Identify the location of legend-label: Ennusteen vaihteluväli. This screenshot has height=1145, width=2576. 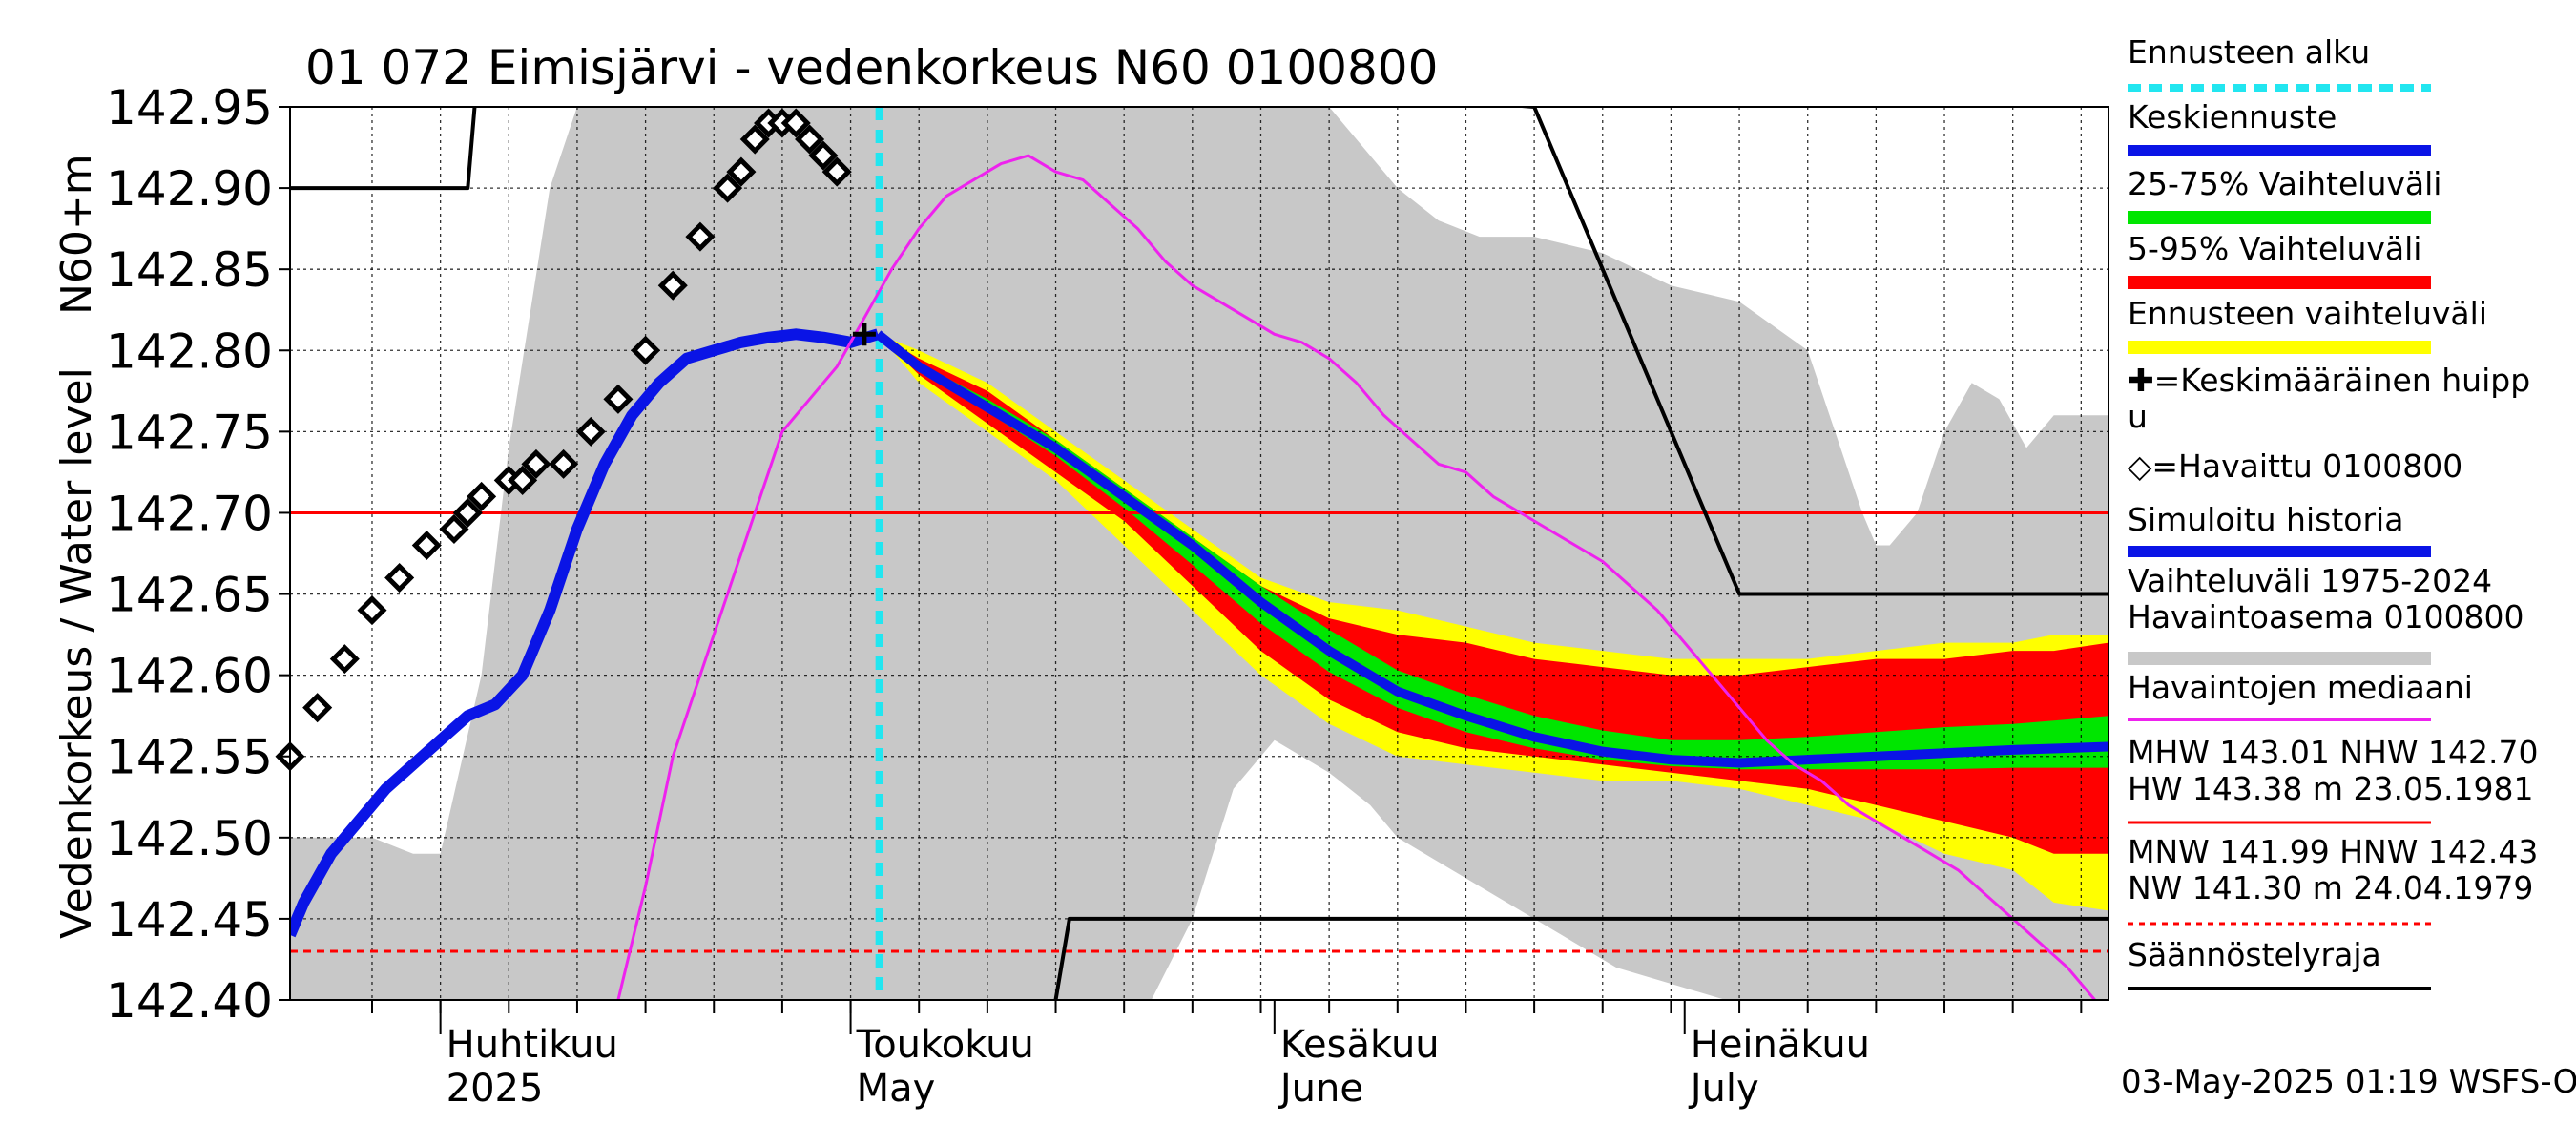
(2307, 313).